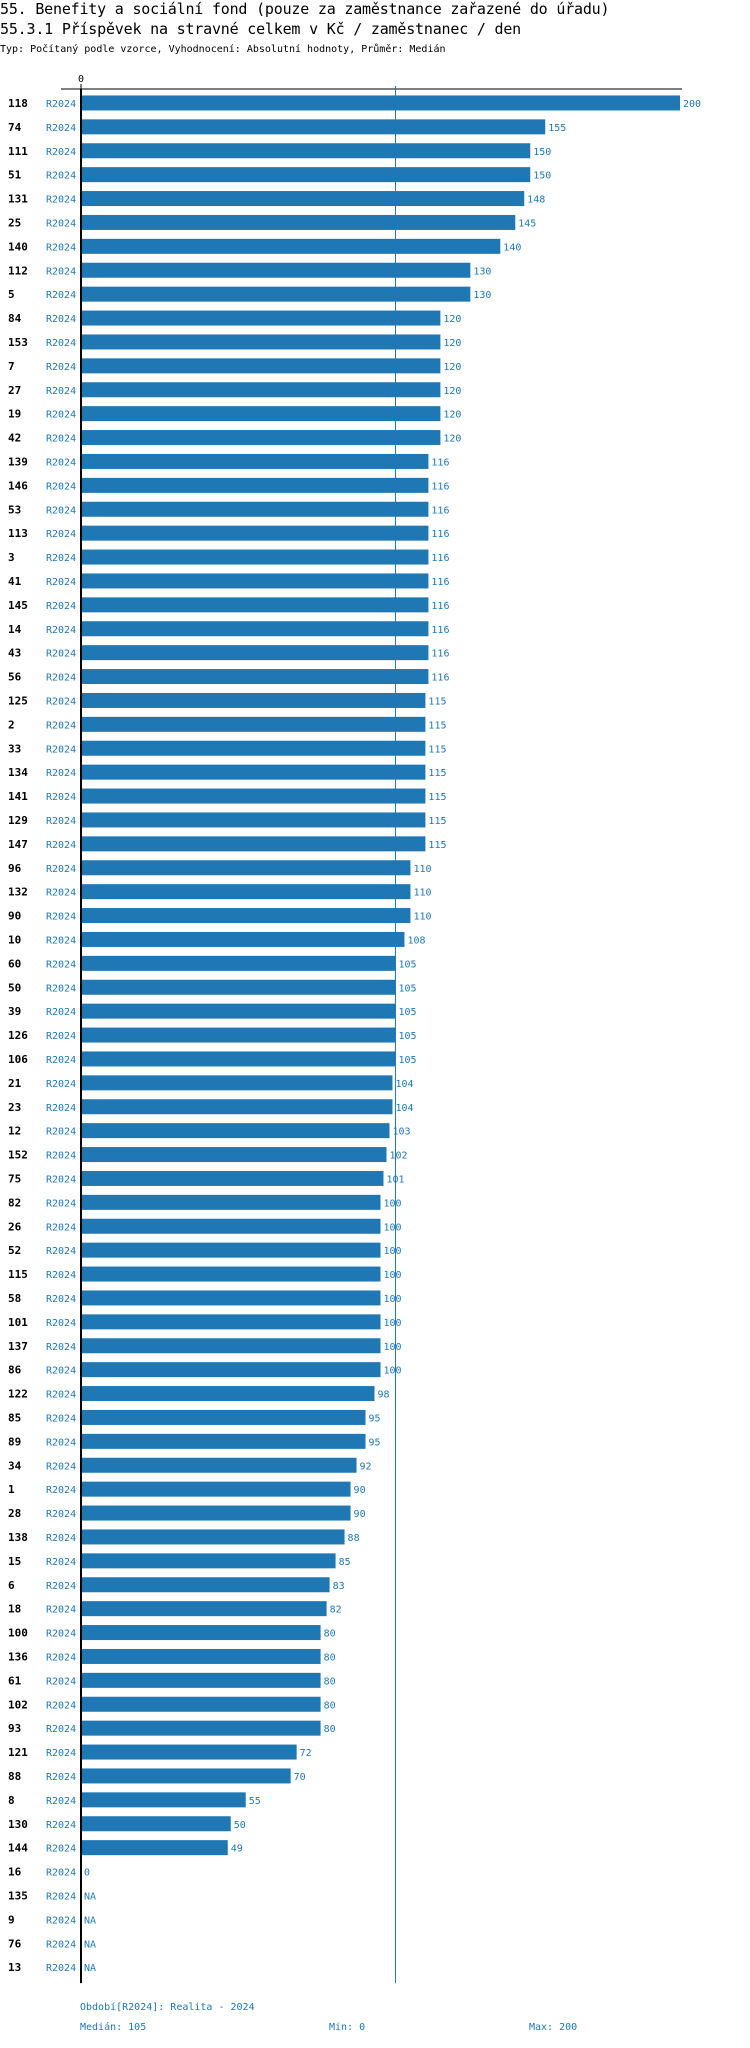 The height and width of the screenshot is (2048, 750). I want to click on category-label: 118, so click(18, 103).